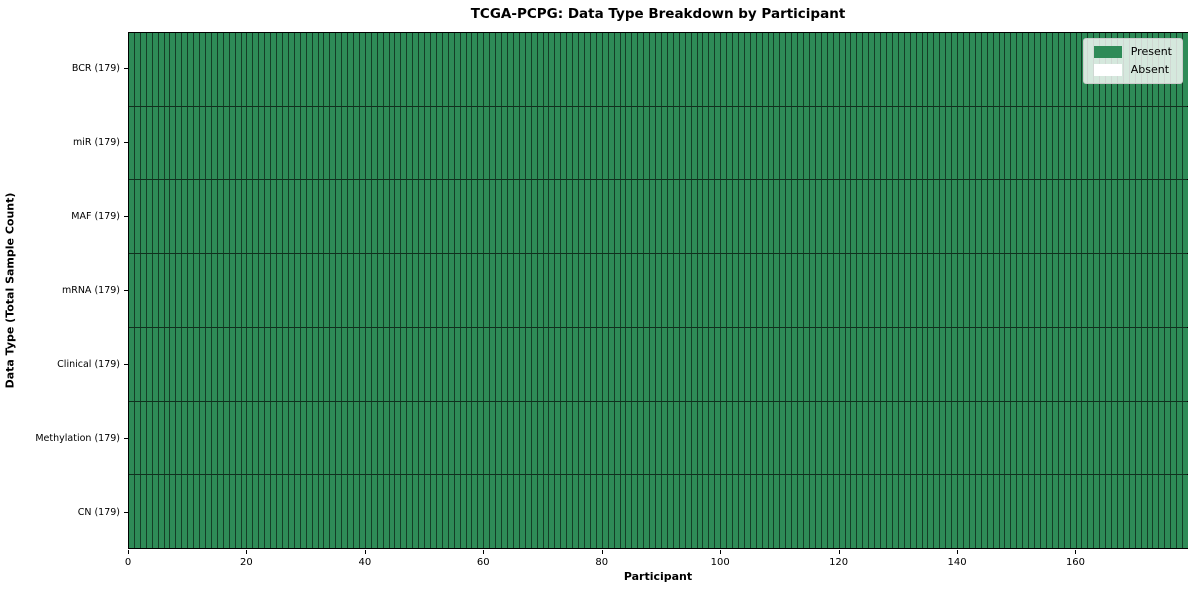 The width and height of the screenshot is (1200, 600). I want to click on x-tick-label: 160, so click(1075, 562).